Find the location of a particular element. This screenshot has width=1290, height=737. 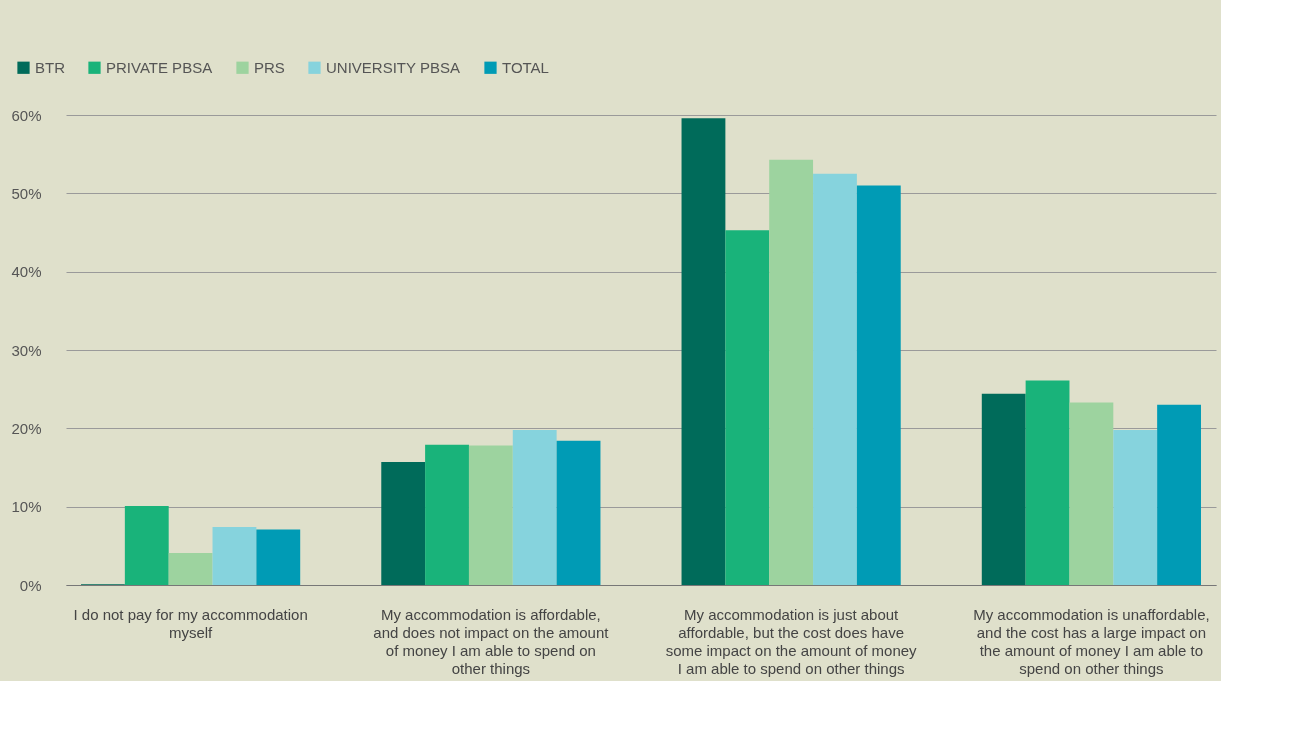

legend-label: PRS is located at coordinates (269, 67).